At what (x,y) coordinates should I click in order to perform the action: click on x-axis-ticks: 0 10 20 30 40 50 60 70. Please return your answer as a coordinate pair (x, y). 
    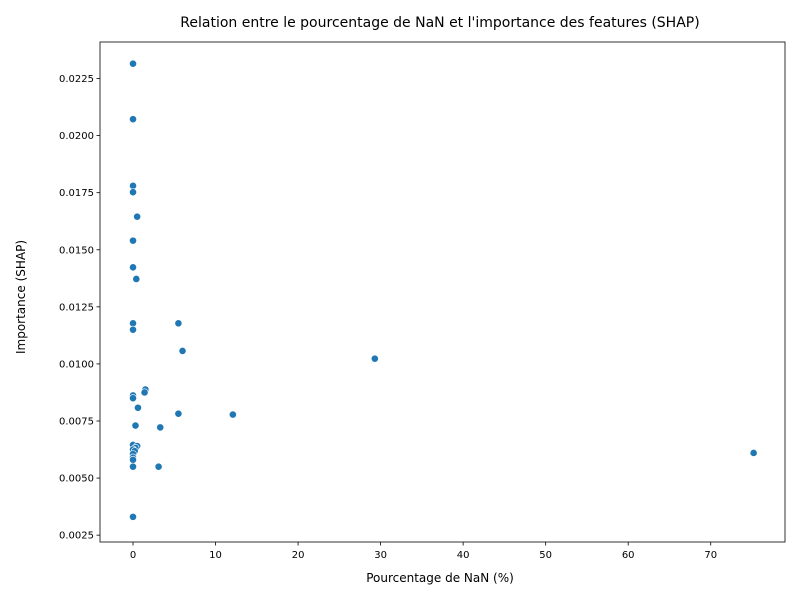
    Looking at the image, I should click on (423, 551).